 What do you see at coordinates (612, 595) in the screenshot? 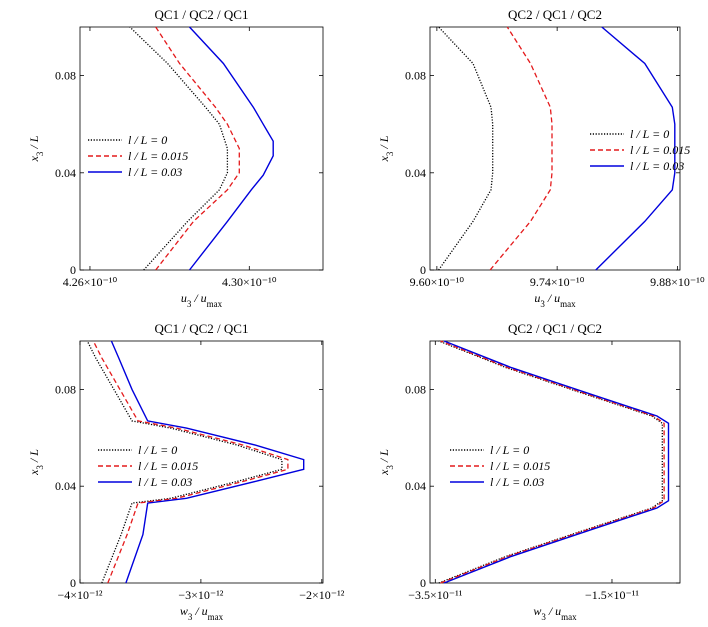
I see `x-tick-label: −1.5×10⁻¹¹` at bounding box center [612, 595].